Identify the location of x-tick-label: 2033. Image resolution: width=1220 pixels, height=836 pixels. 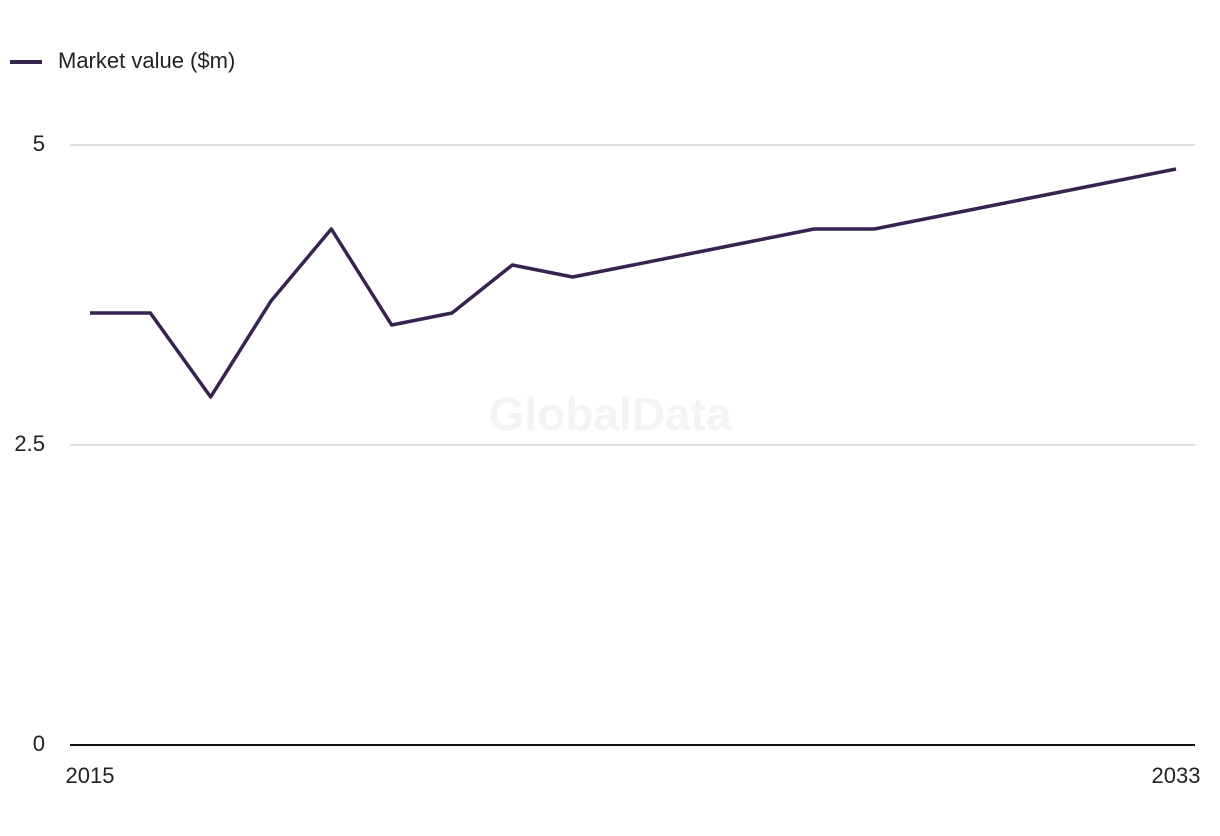
(1176, 775).